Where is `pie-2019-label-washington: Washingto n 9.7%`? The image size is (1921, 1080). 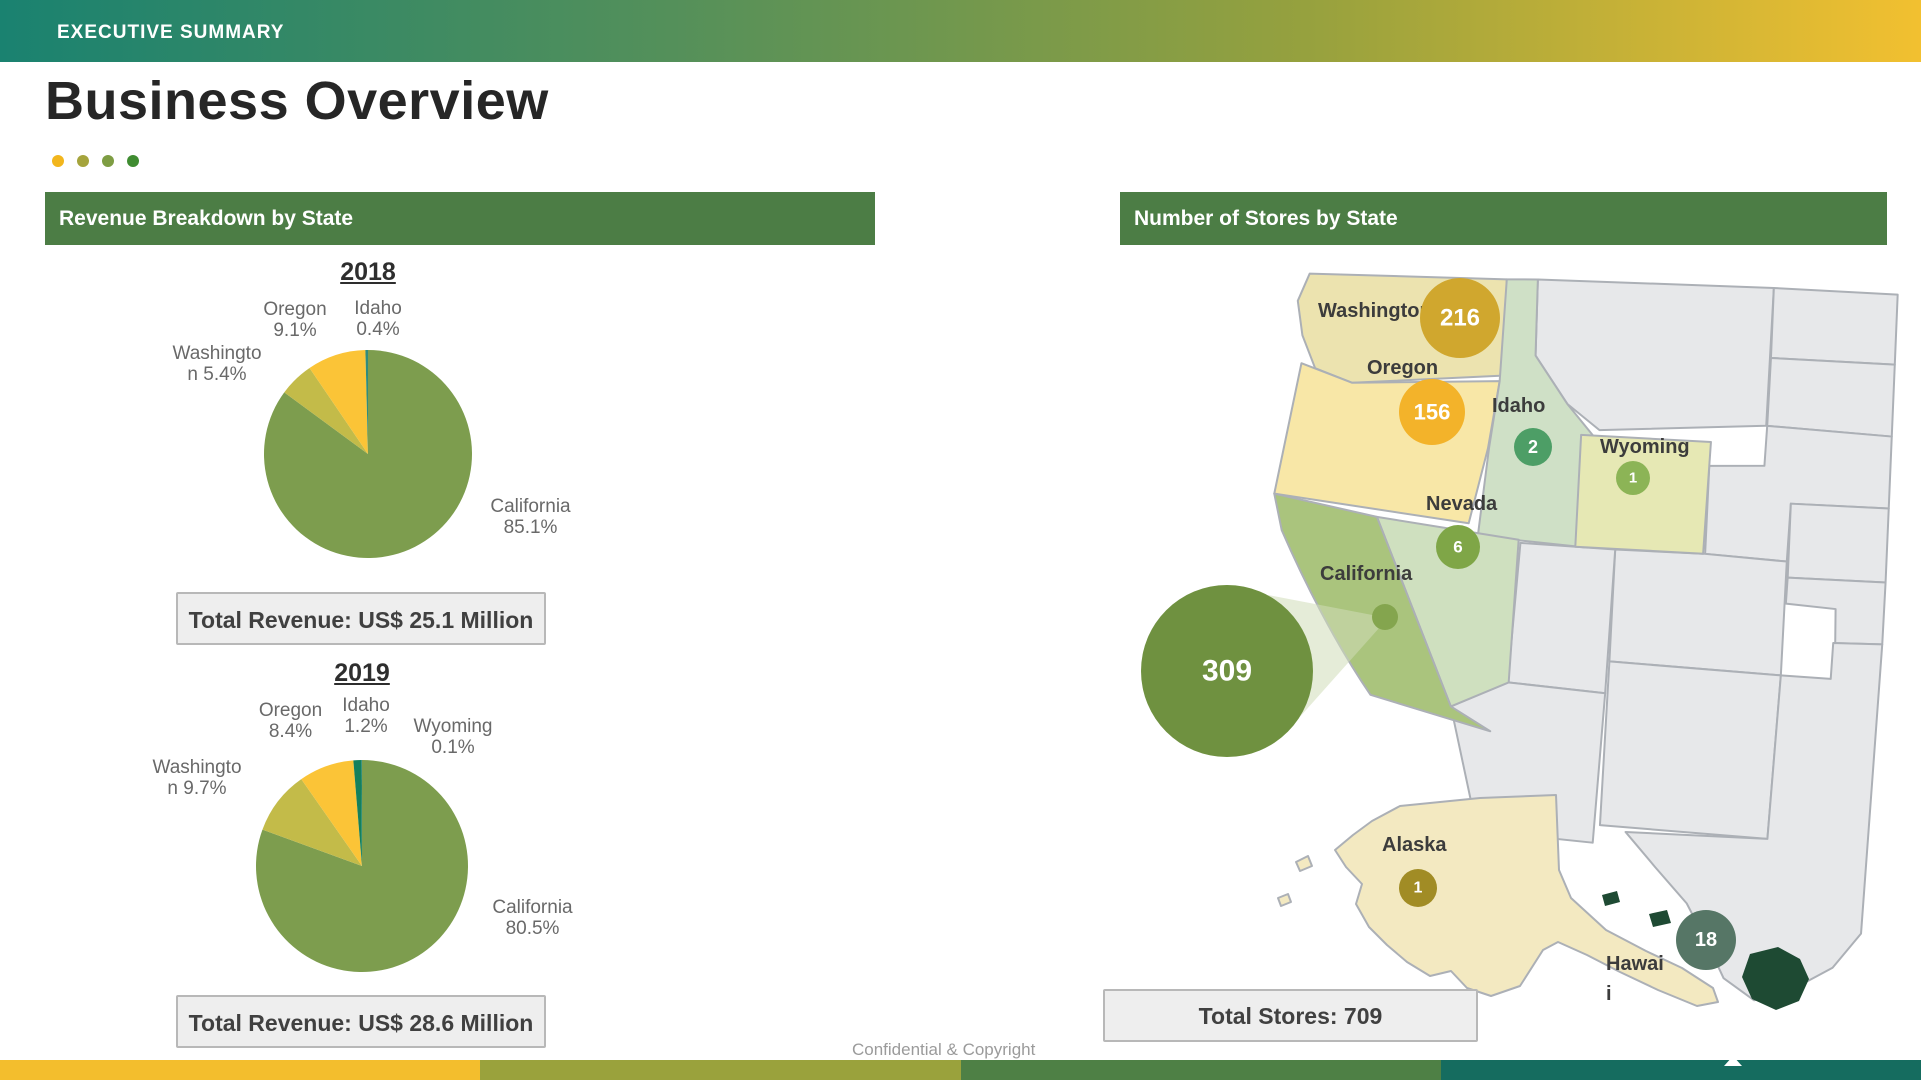
pie-2019-label-washington: Washingto n 9.7% is located at coordinates (197, 778).